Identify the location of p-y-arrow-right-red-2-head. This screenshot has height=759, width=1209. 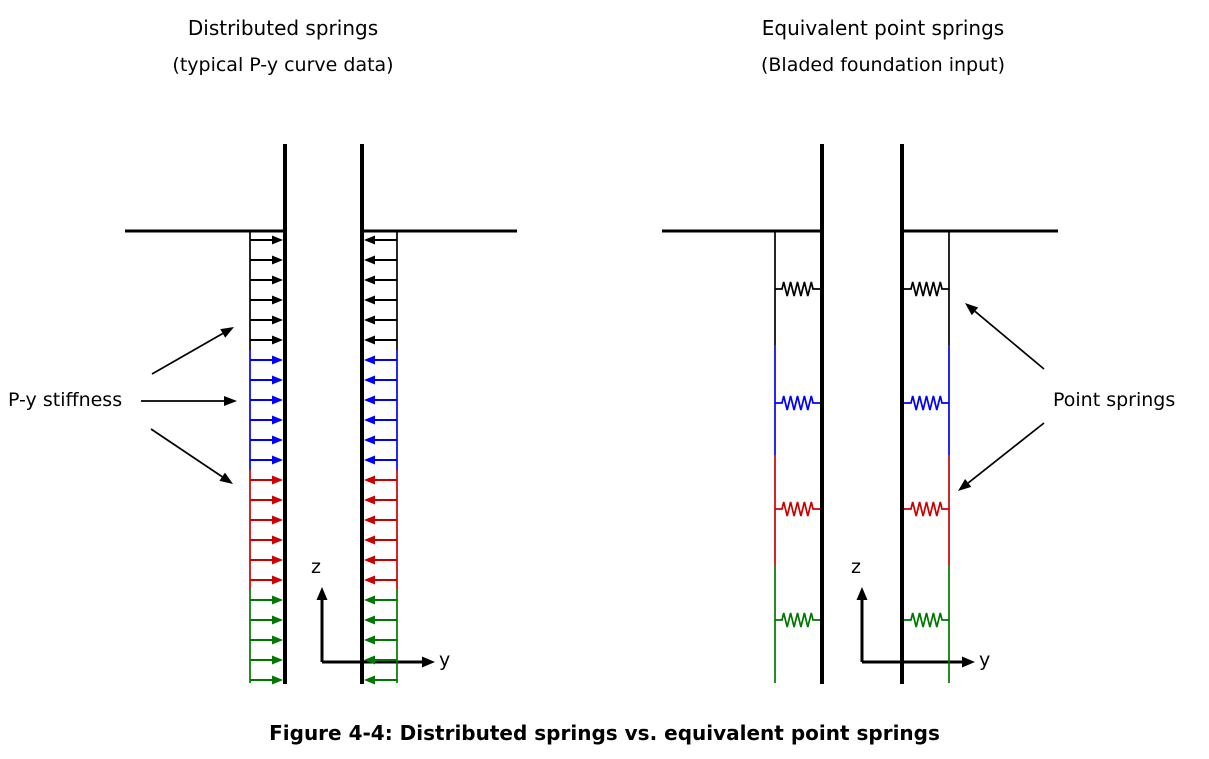
(369, 520).